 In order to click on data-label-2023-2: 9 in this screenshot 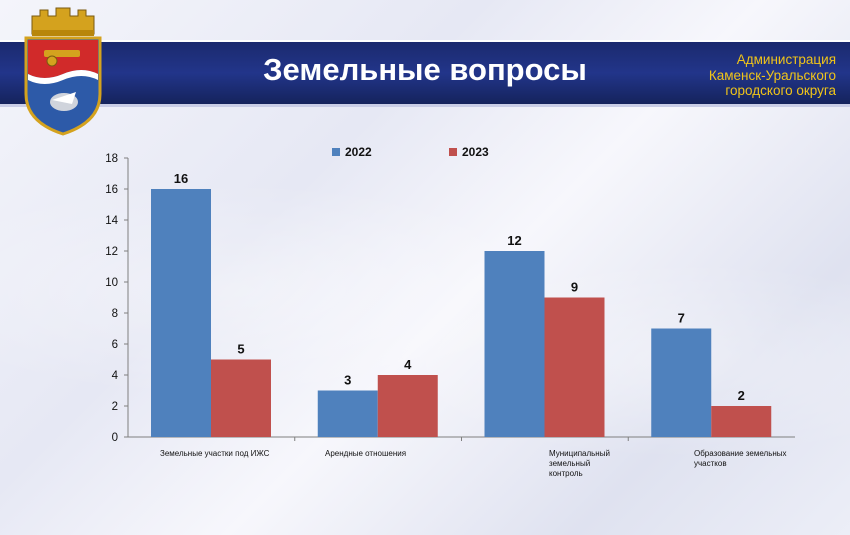, I will do `click(574, 287)`.